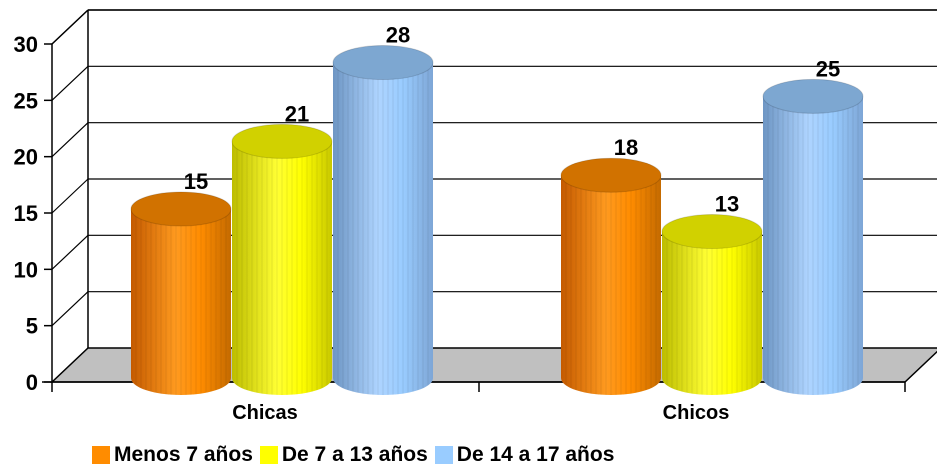 This screenshot has height=470, width=937. I want to click on bar: 18, so click(611, 265).